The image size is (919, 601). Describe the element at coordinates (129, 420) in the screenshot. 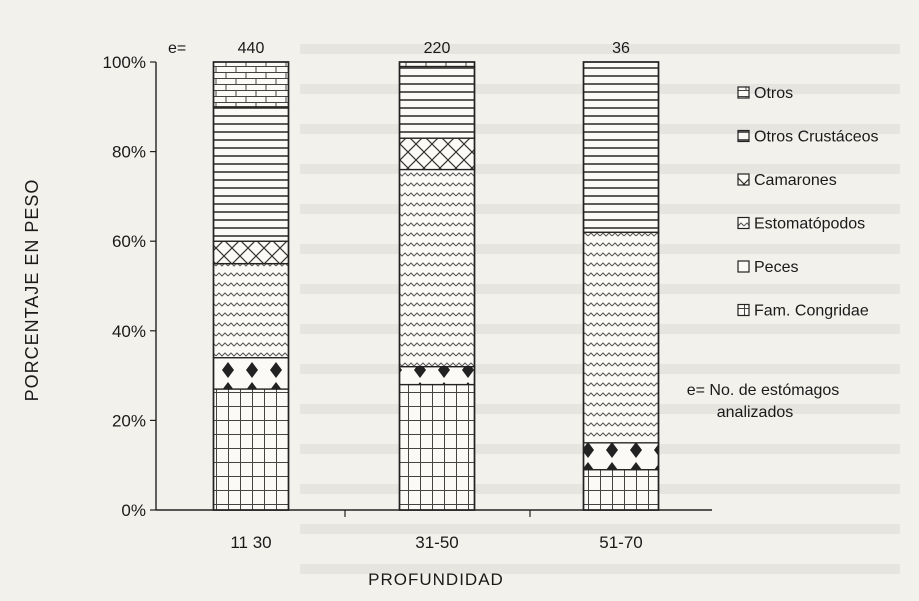

I see `y-tick-label: 20%` at that location.